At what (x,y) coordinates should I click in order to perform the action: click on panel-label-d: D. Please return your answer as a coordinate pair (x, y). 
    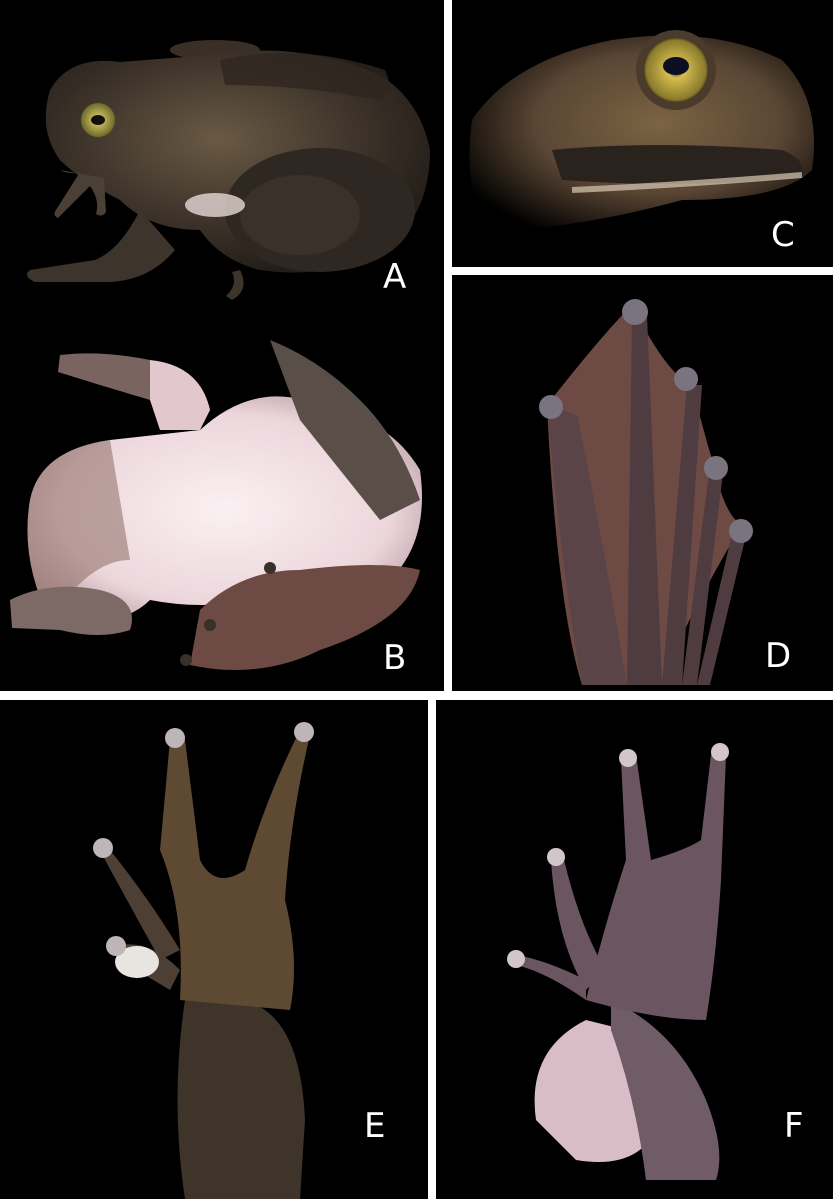
    Looking at the image, I should click on (778, 656).